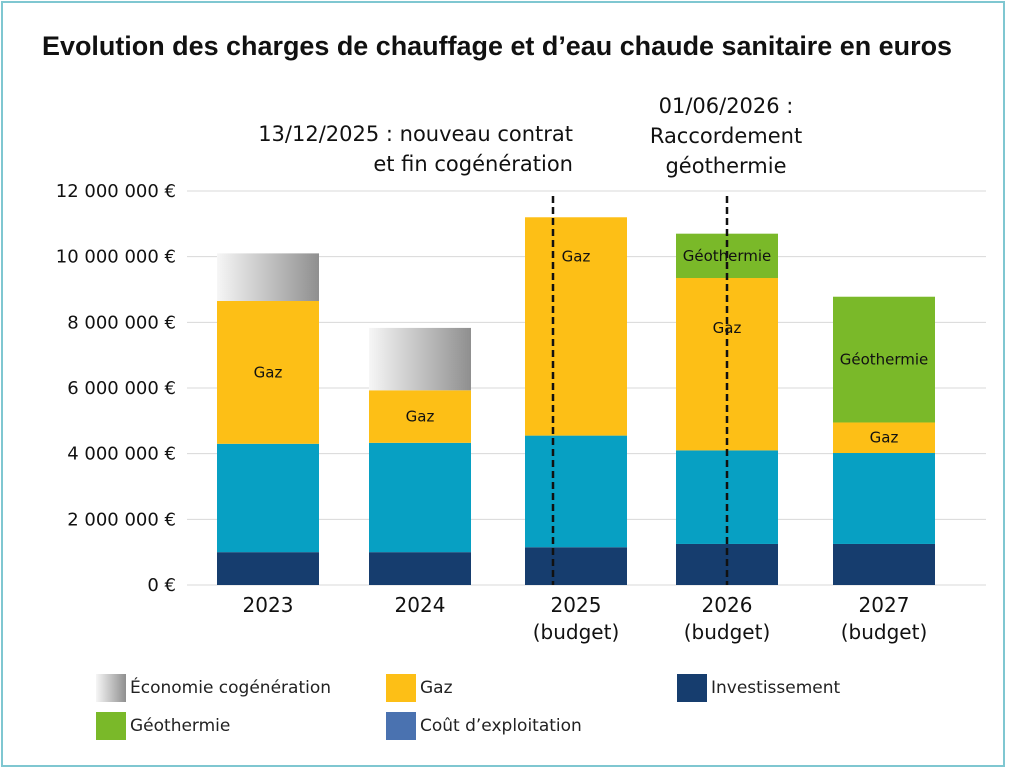  Describe the element at coordinates (121, 322) in the screenshot. I see `y-tick-label: 8 000 000 €` at that location.